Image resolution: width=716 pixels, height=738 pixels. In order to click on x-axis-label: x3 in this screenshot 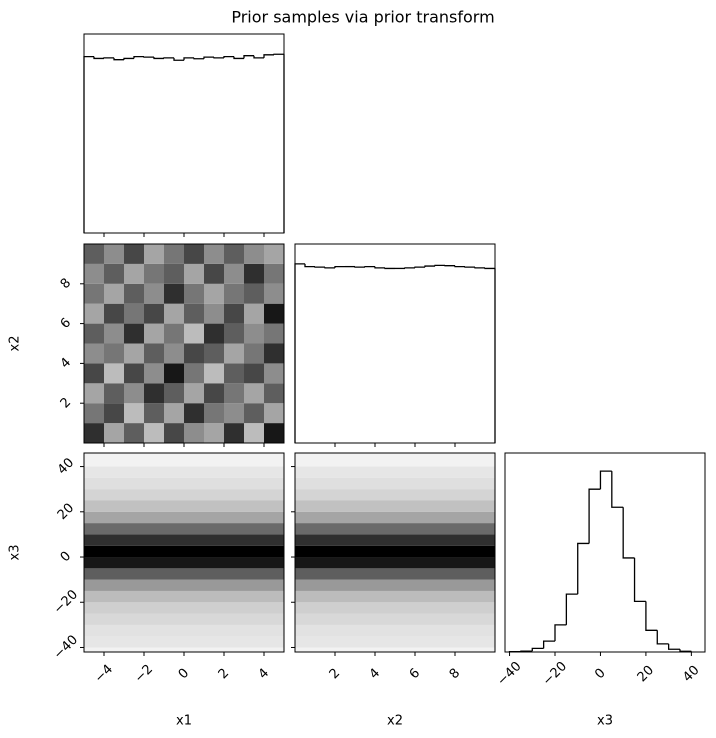, I will do `click(605, 721)`.